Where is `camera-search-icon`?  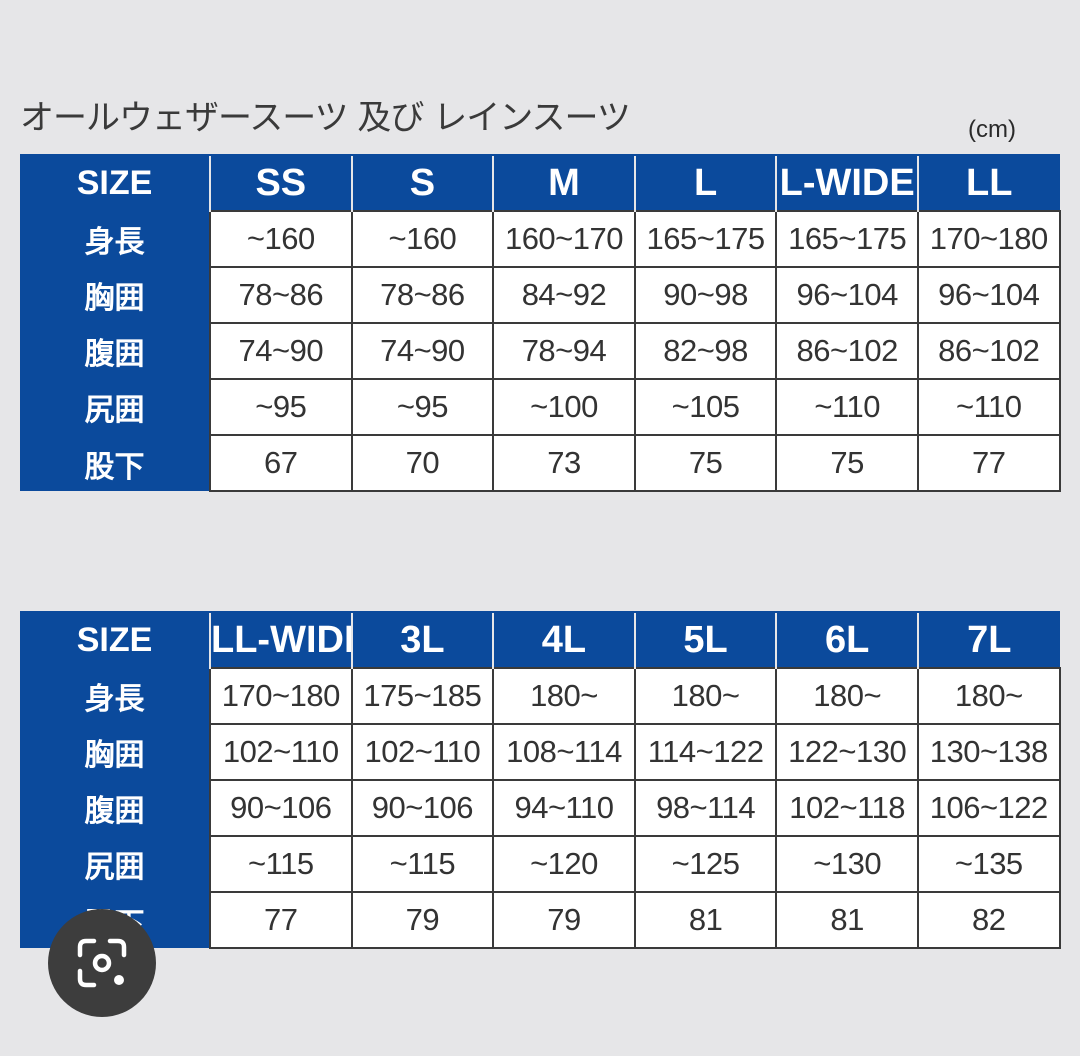 camera-search-icon is located at coordinates (102, 963).